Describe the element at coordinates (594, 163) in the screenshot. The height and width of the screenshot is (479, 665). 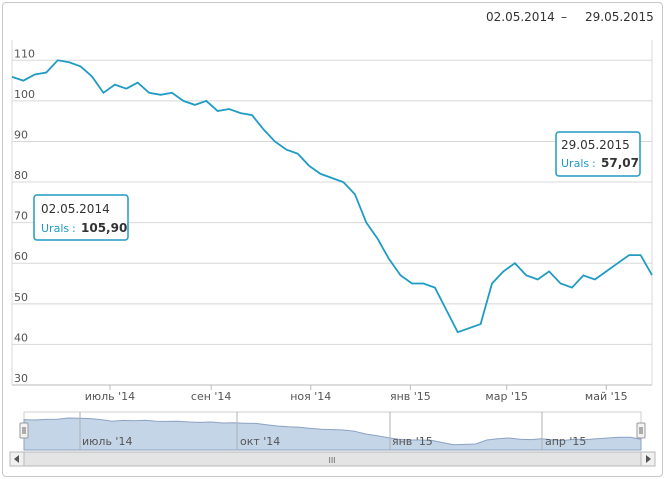
I see `tooltip-end-sep: :` at that location.